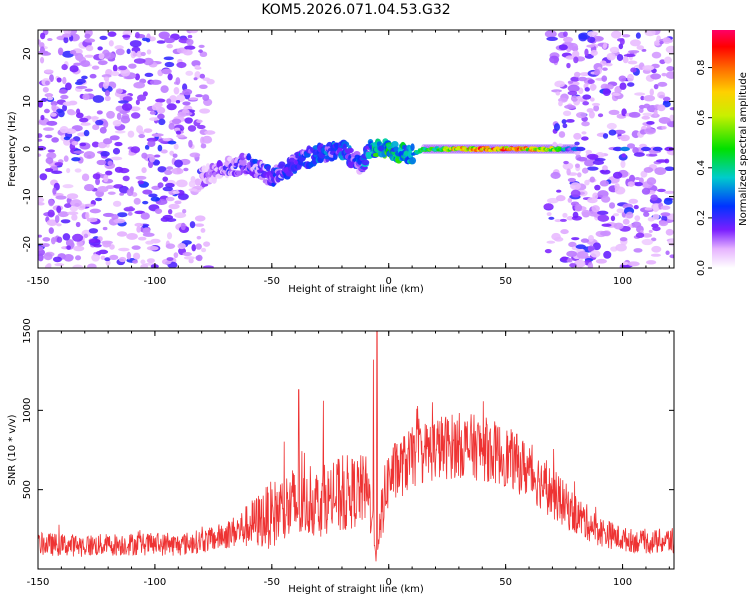  Describe the element at coordinates (355, 10) in the screenshot. I see `chart-title: KOM5.2026.071.04.53.G32` at that location.